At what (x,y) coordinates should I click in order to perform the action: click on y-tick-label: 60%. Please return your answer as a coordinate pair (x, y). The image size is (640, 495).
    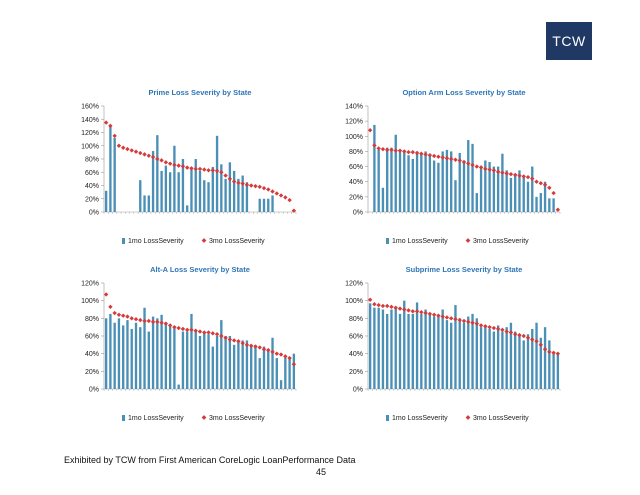
    Looking at the image, I should click on (92, 173).